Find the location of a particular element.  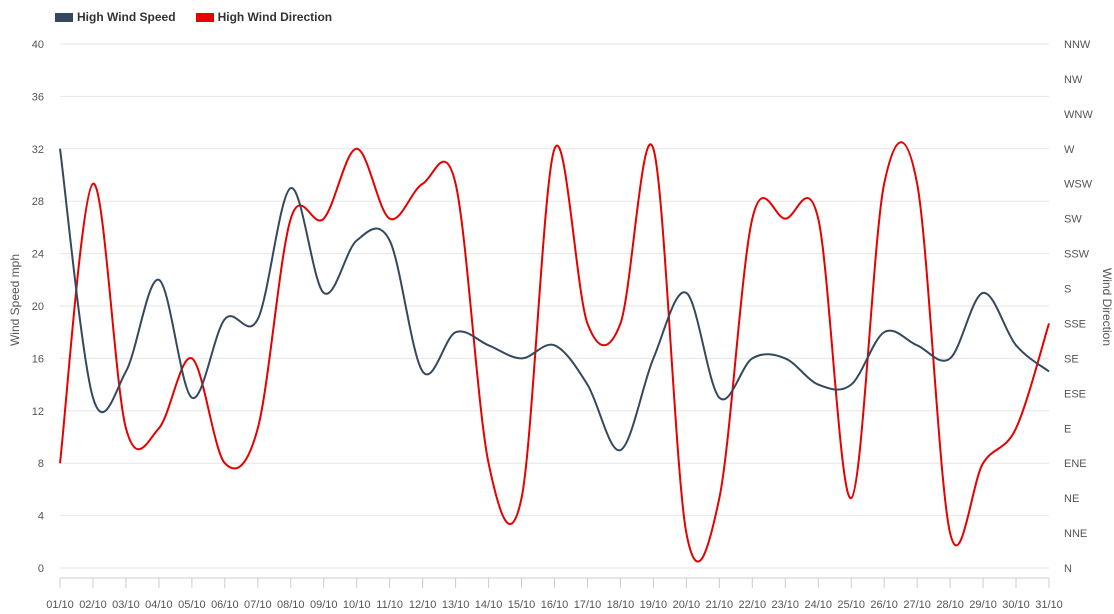

legend-item-direction: High Wind Direction is located at coordinates (264, 17).